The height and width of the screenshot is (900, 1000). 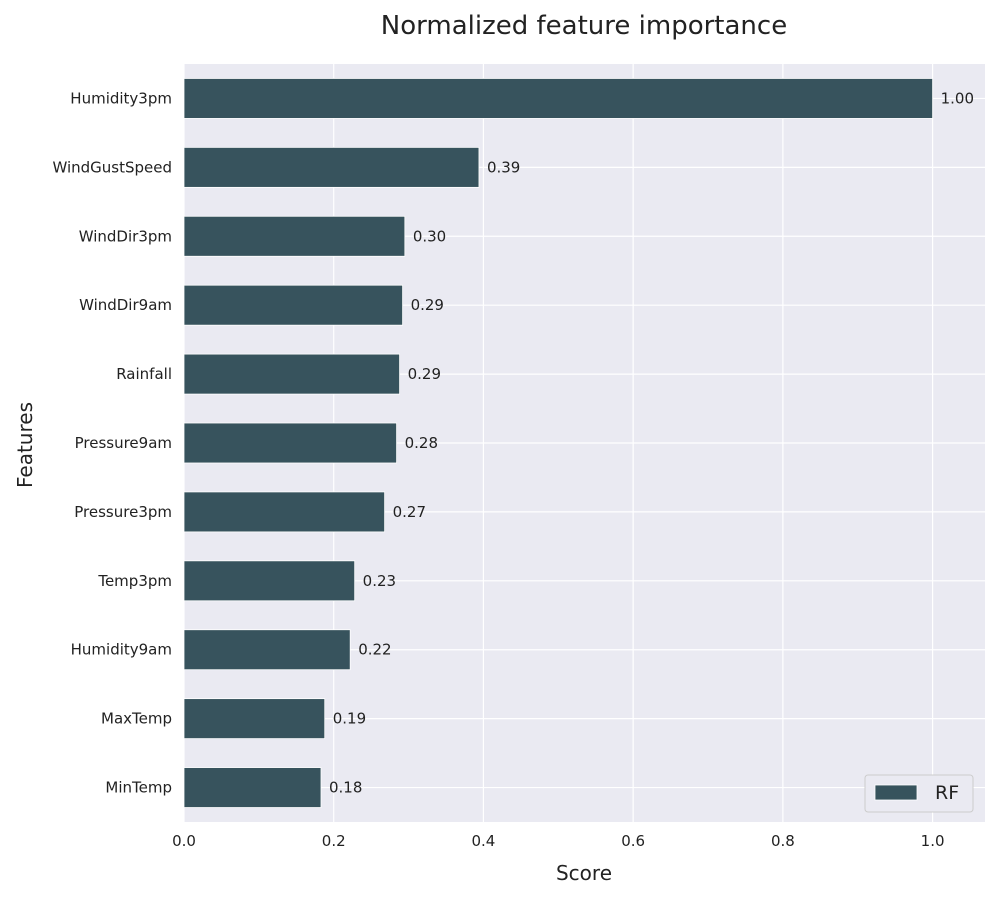 I want to click on legend-box, so click(x=919, y=793).